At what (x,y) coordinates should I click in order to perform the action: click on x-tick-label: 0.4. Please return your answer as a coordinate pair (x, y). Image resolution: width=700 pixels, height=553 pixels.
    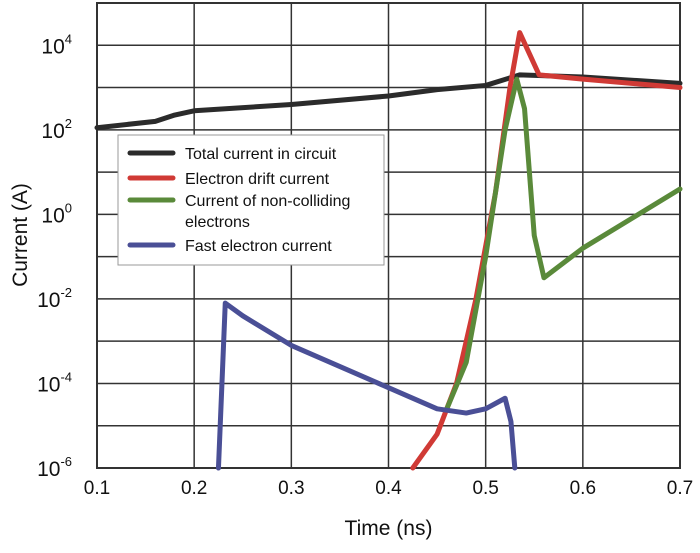
    Looking at the image, I should click on (388, 488).